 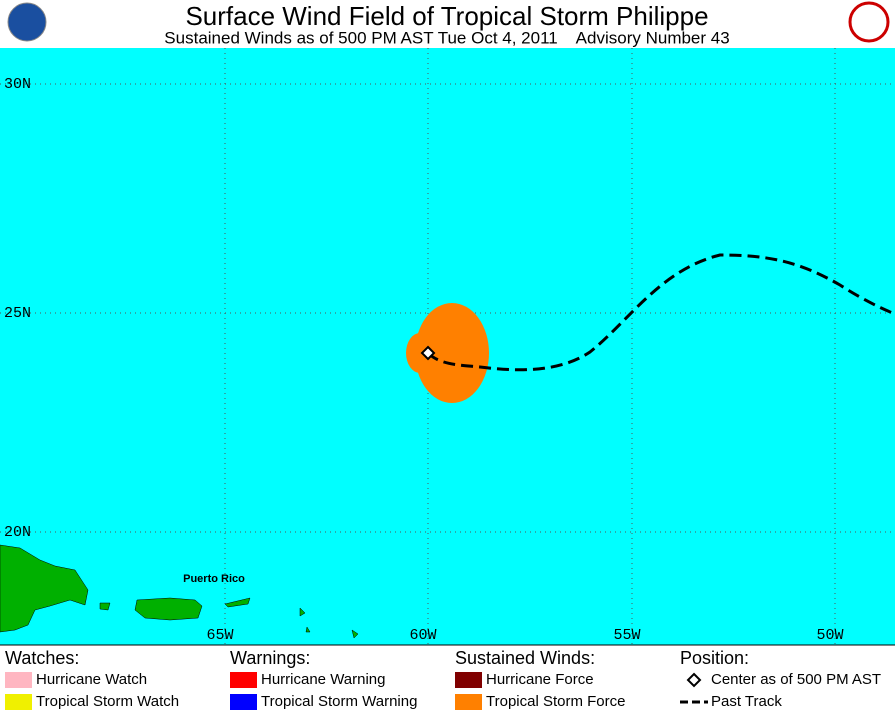 What do you see at coordinates (746, 701) in the screenshot?
I see `legend-item: Past Track` at bounding box center [746, 701].